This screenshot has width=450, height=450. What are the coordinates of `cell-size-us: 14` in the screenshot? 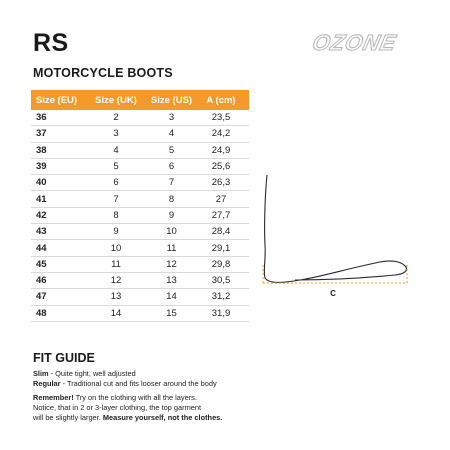 It's located at (171, 297).